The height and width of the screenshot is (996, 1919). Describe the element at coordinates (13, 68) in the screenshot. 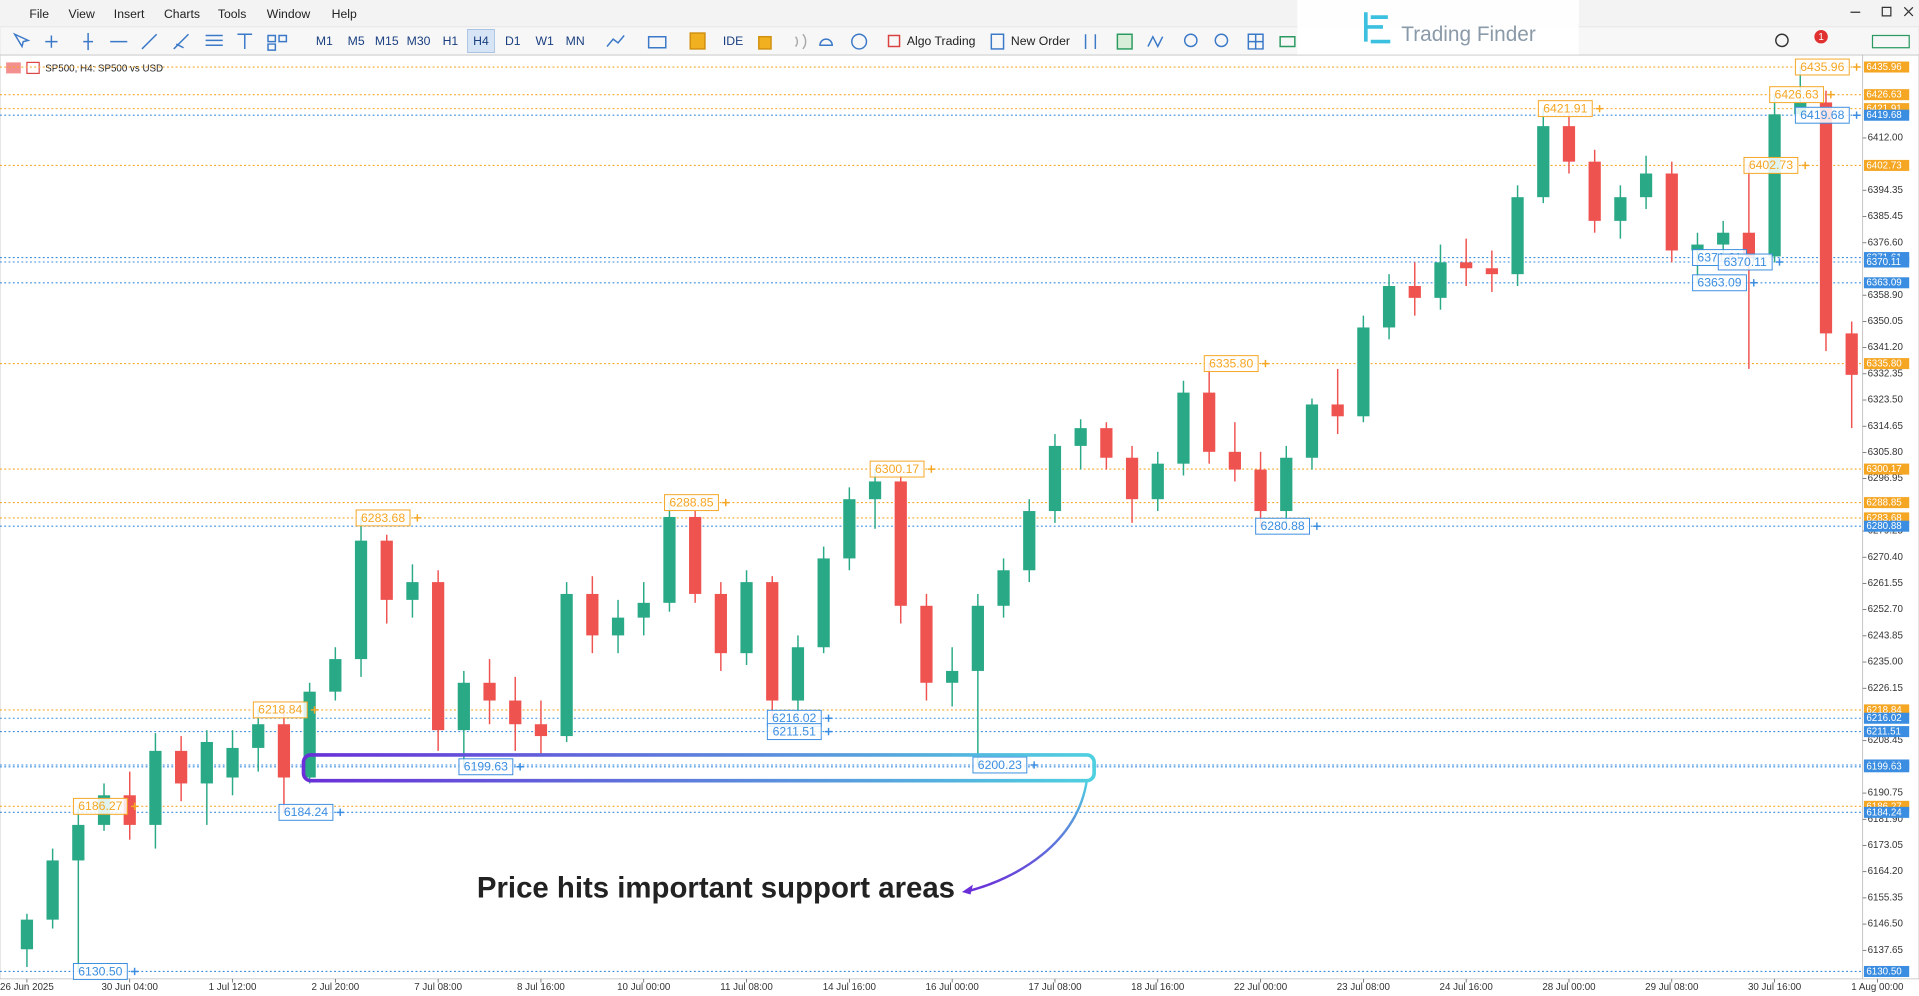

I see `chart-icon` at that location.